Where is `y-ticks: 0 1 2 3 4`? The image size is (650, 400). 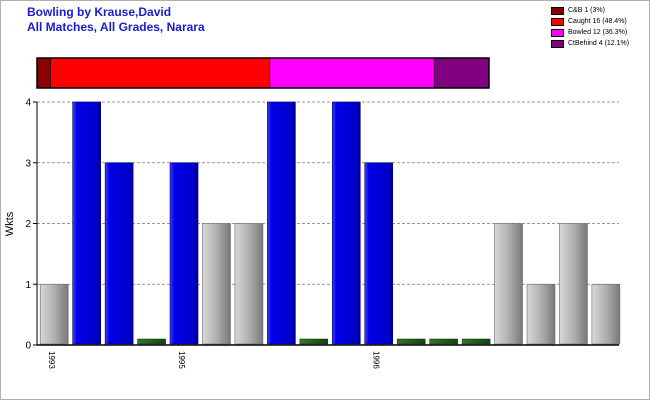
y-ticks: 0 1 2 3 4 is located at coordinates (31, 225).